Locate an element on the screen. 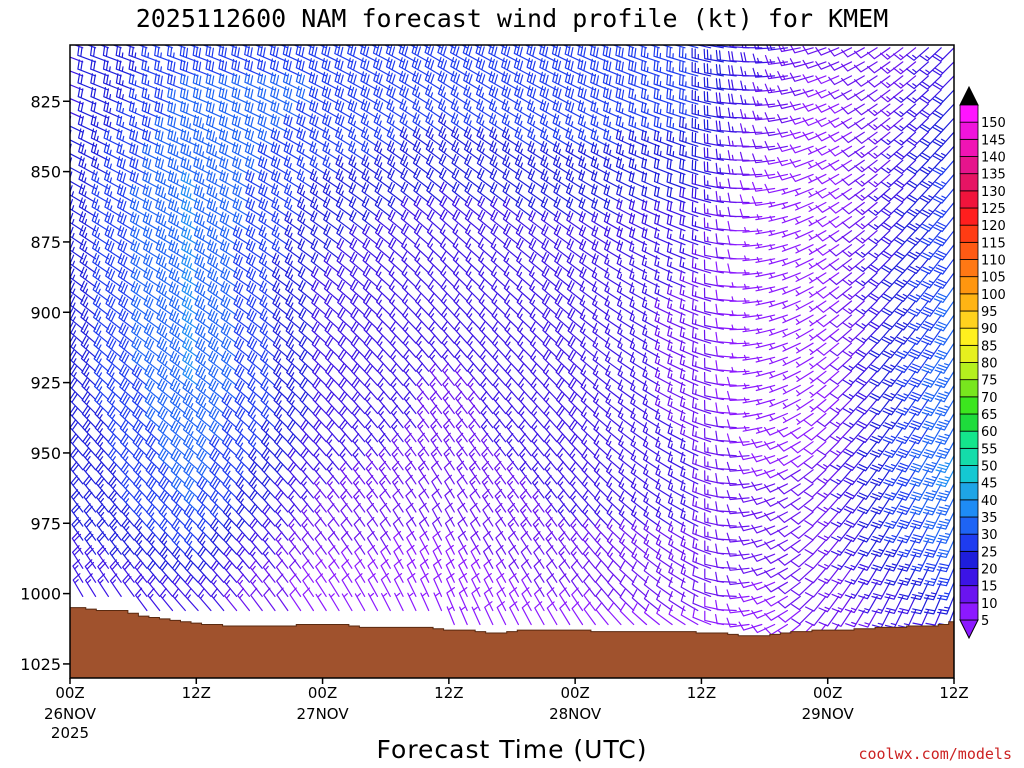 The height and width of the screenshot is (768, 1024). colorbar-label-85: 85 is located at coordinates (989, 346).